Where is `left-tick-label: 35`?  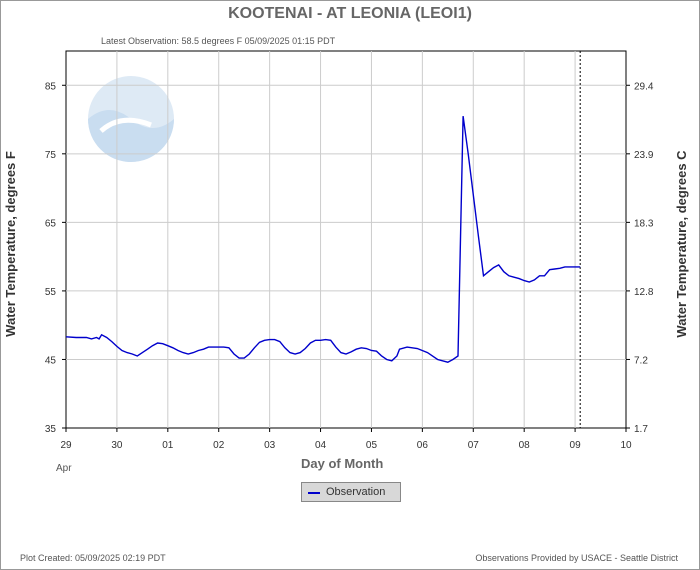 left-tick-label: 35 is located at coordinates (51, 429).